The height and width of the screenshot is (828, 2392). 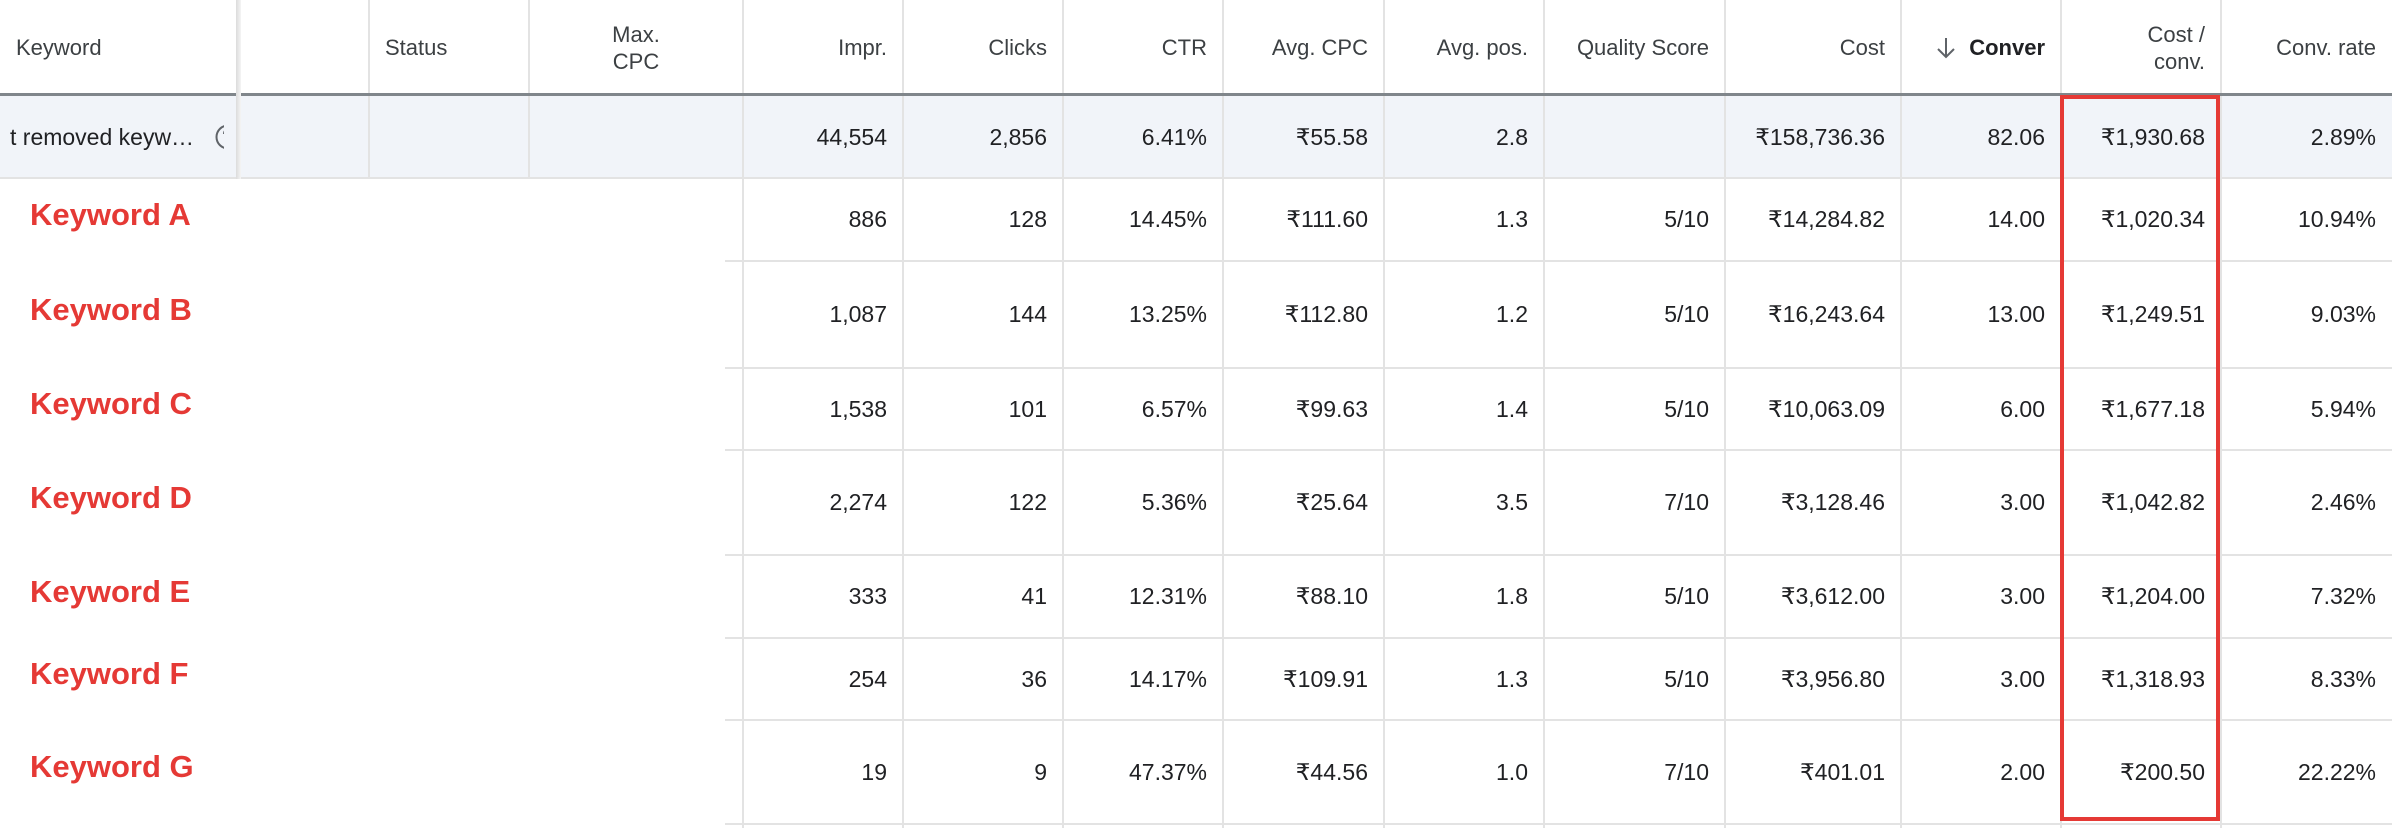 What do you see at coordinates (1018, 136) in the screenshot?
I see `total-cell: 2,856` at bounding box center [1018, 136].